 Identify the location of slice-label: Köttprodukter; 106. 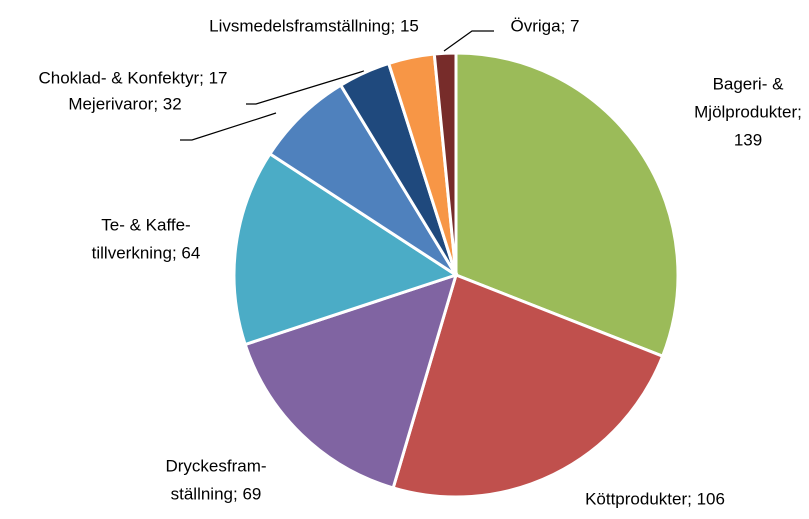
(655, 498).